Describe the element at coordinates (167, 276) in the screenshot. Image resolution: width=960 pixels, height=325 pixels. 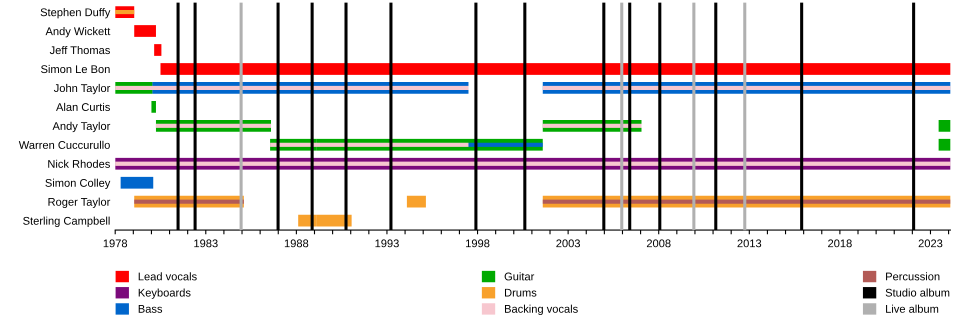
I see `legend-label: Lead vocals` at that location.